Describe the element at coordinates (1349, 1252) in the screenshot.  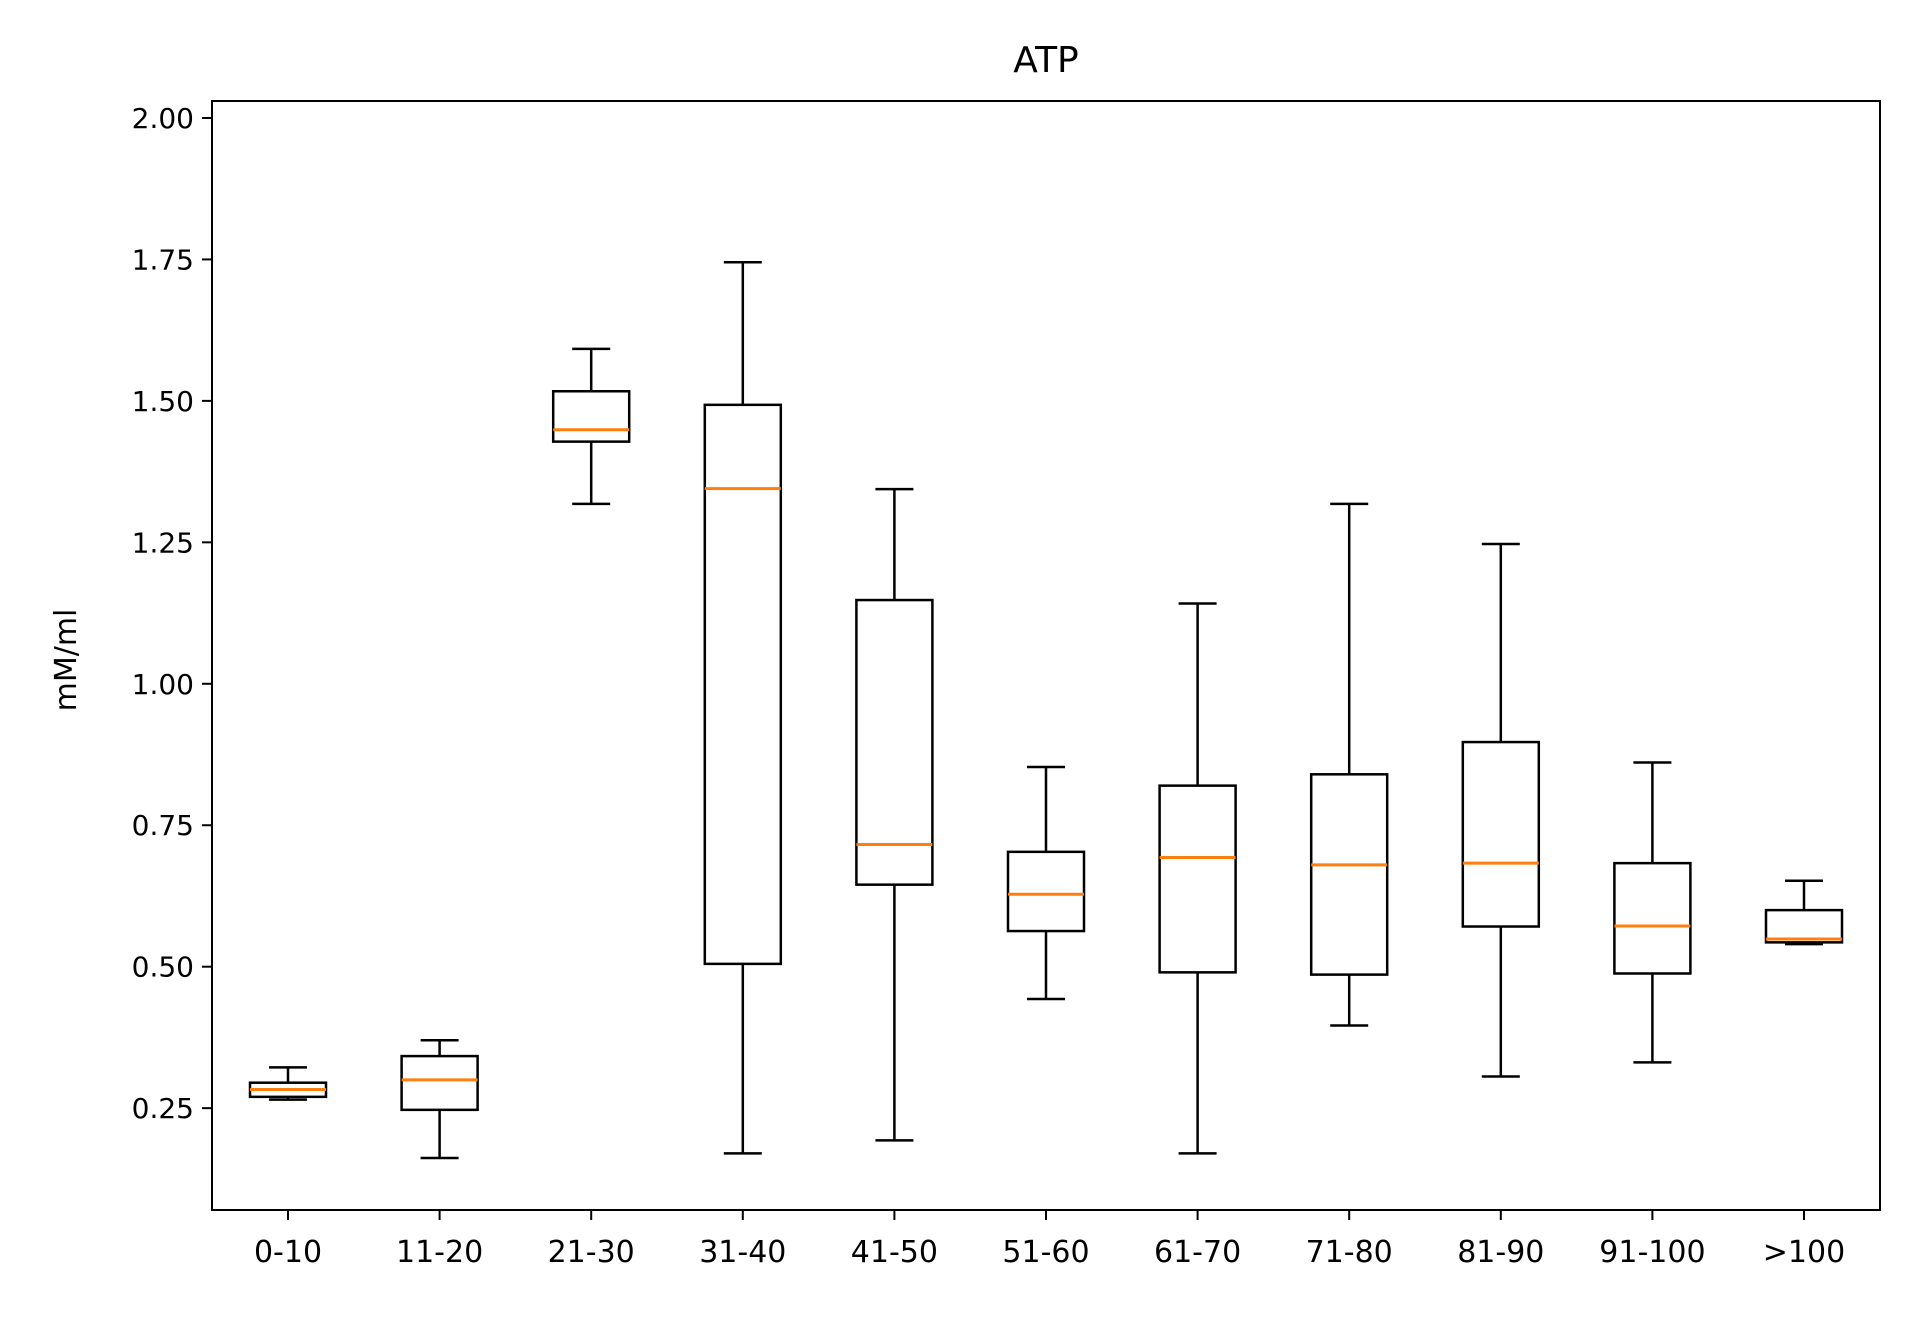
I see `x-tick-label: 71-80` at that location.